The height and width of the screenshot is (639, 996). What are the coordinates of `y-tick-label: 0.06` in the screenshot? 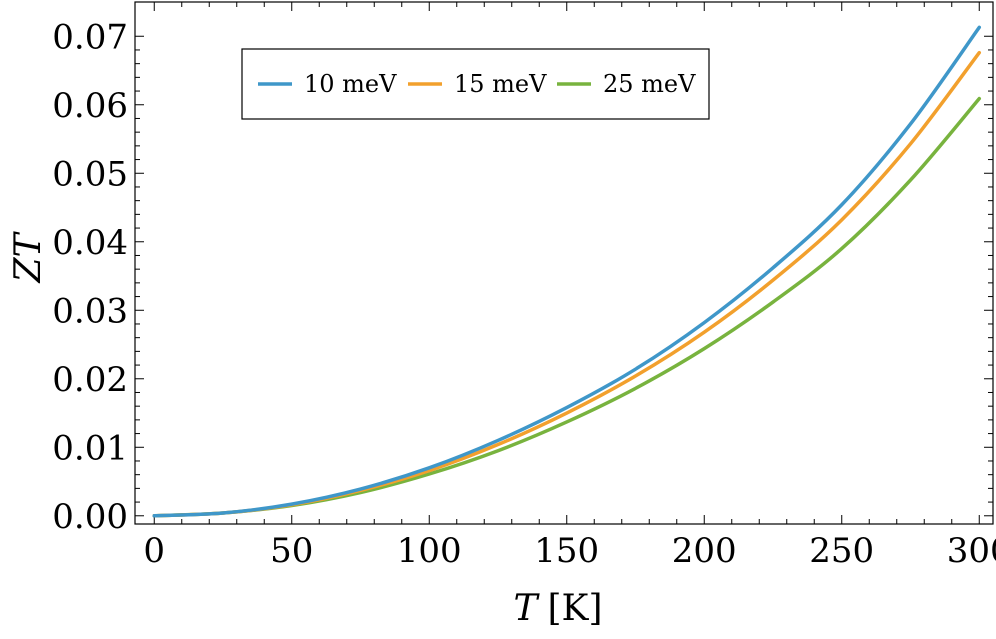 It's located at (90, 106).